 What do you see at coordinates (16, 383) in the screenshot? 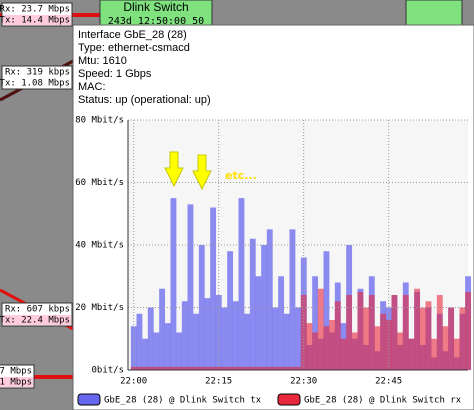
I see `tx-label: 1 Mbps` at bounding box center [16, 383].